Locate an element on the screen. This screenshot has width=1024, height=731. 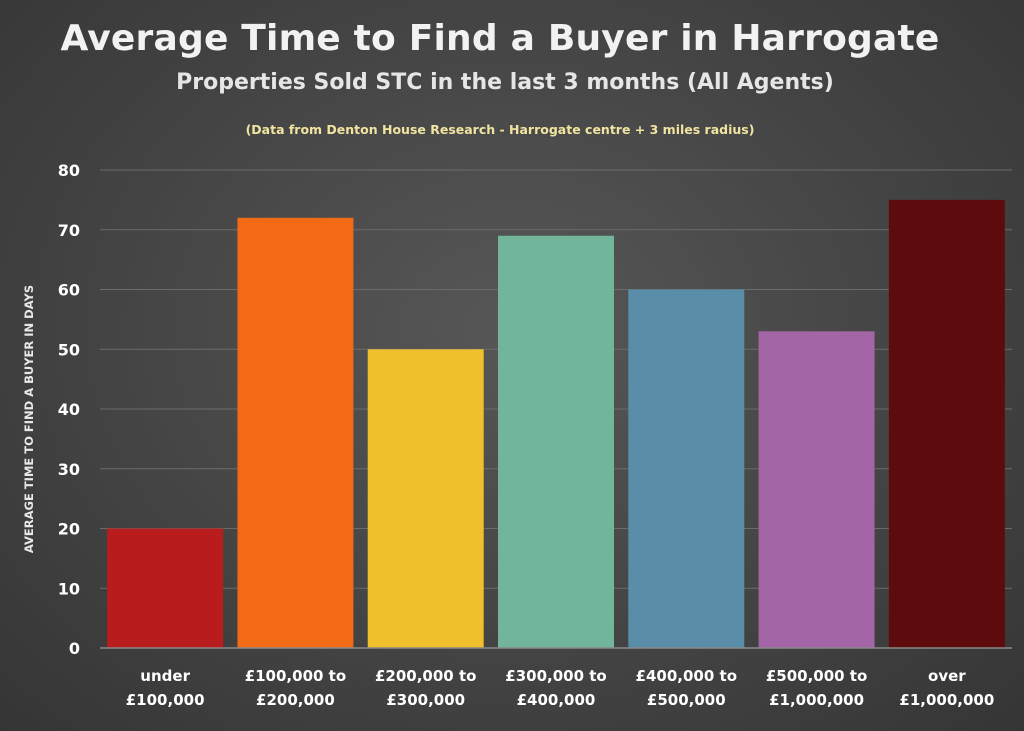
x-tick-label: £300,000 to is located at coordinates (555, 676).